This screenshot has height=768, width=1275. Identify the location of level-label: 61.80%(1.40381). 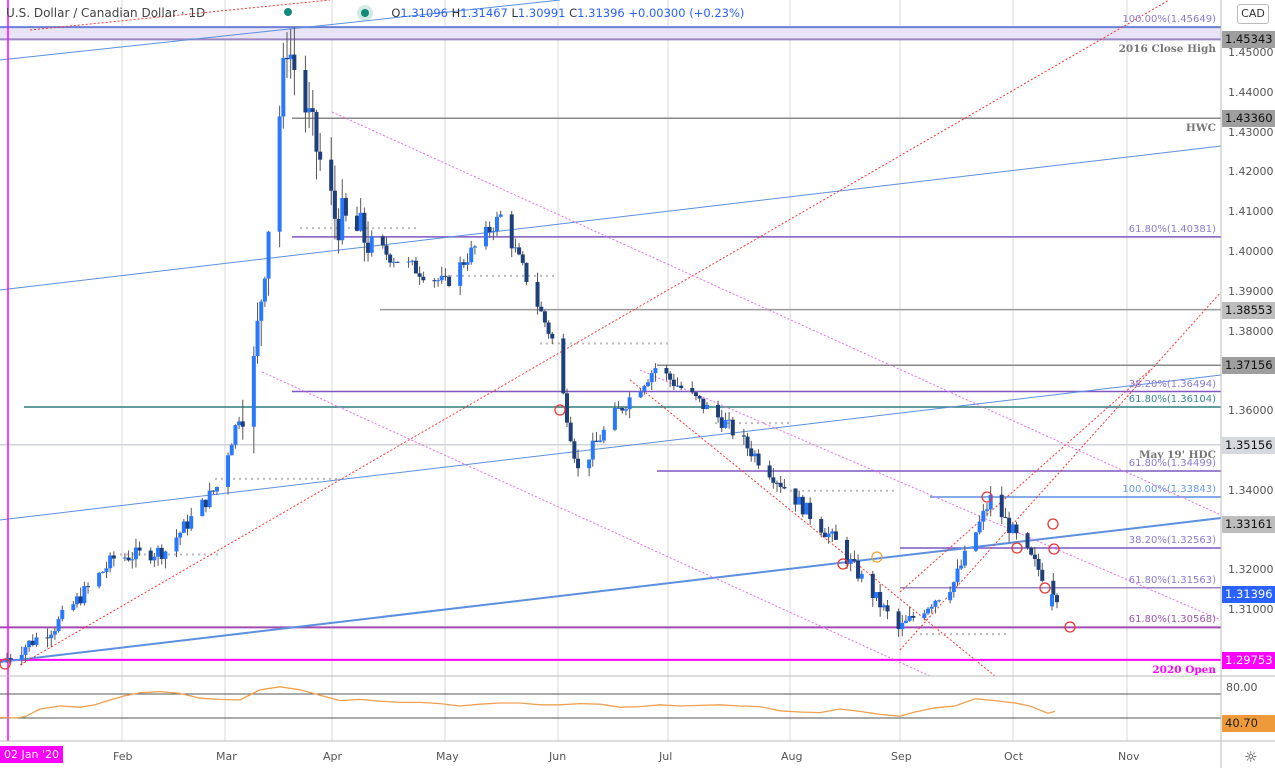
(1172, 229).